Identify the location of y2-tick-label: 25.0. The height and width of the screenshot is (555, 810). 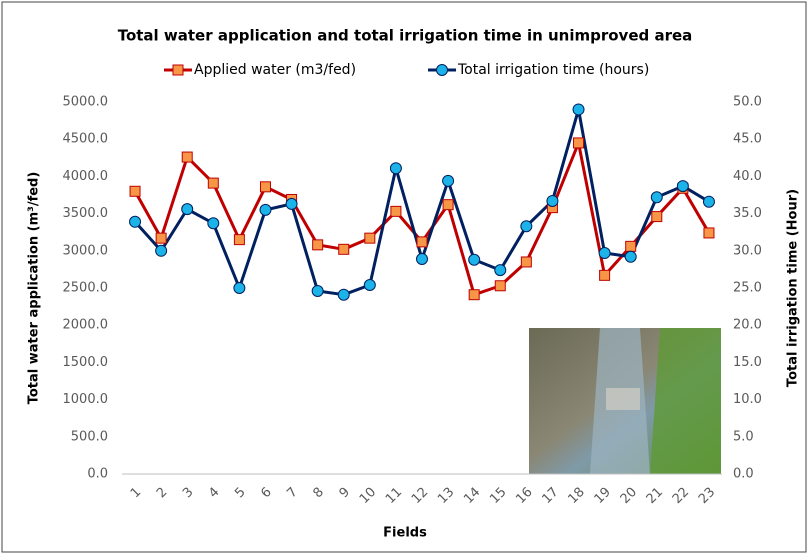
(747, 288).